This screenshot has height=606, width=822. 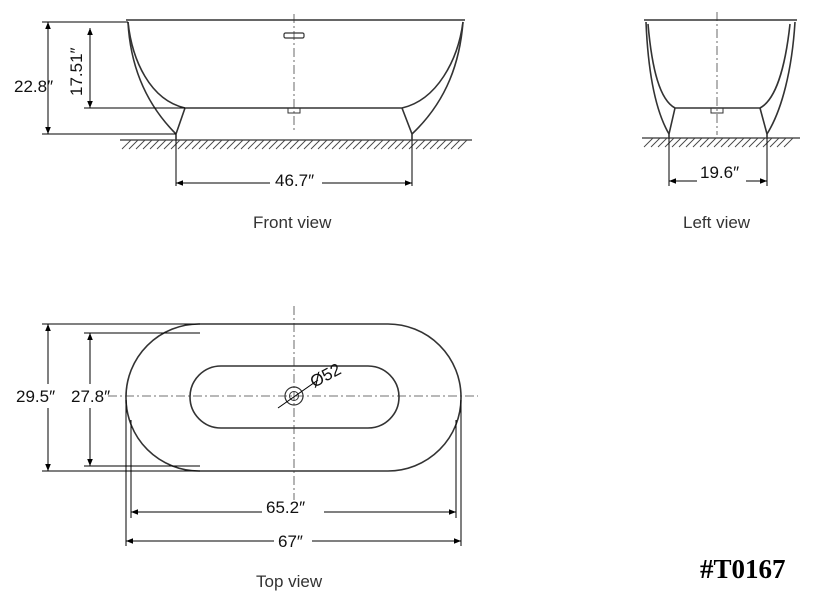 What do you see at coordinates (719, 172) in the screenshot?
I see `left-base-width-label: 19.6″` at bounding box center [719, 172].